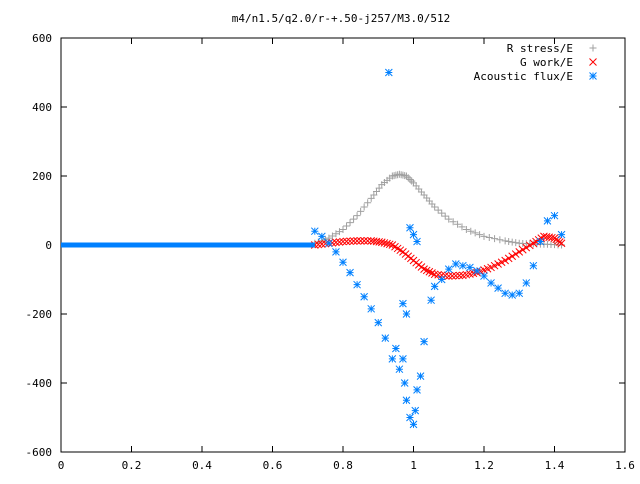 The width and height of the screenshot is (640, 484). What do you see at coordinates (341, 18) in the screenshot?
I see `chart-title: m4/n1.5/q2.0/r-+.50-j257/M3.0/512` at bounding box center [341, 18].